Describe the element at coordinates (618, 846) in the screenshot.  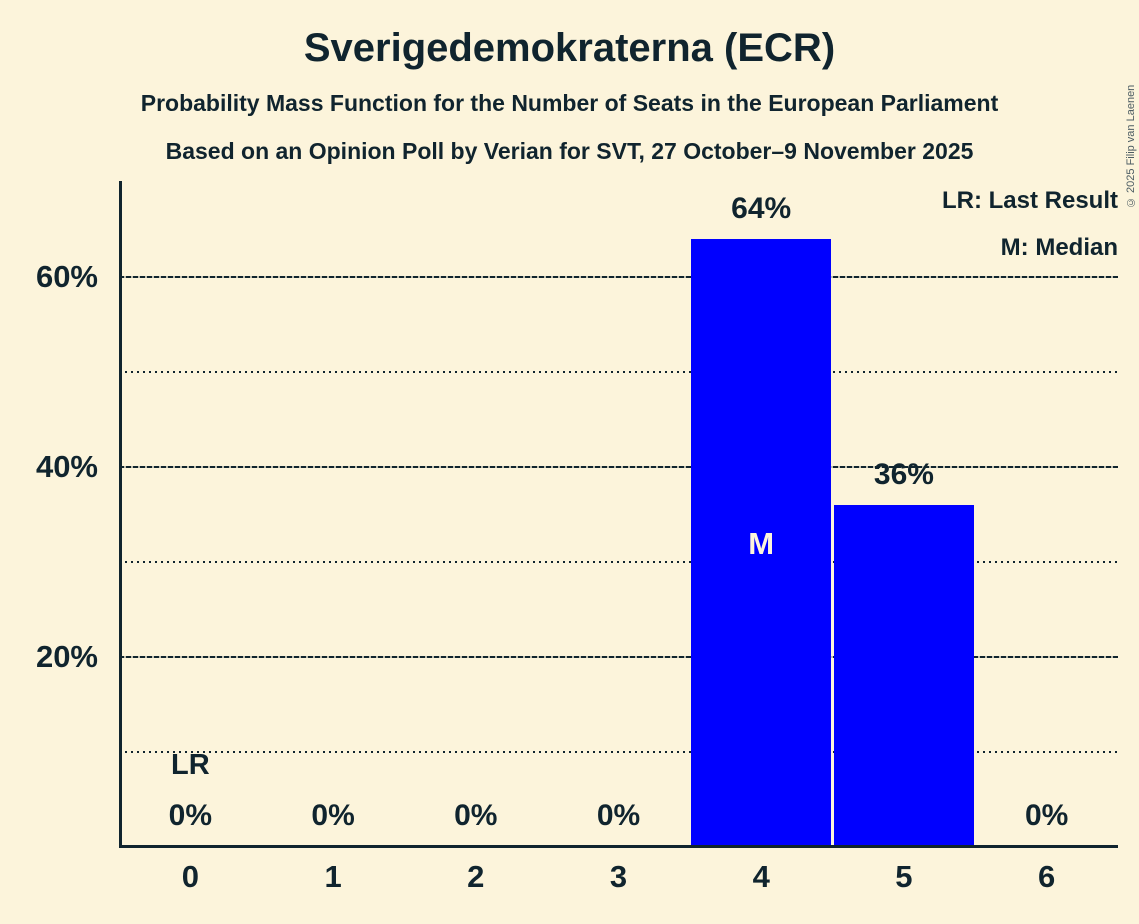
I see `x-axis-line` at that location.